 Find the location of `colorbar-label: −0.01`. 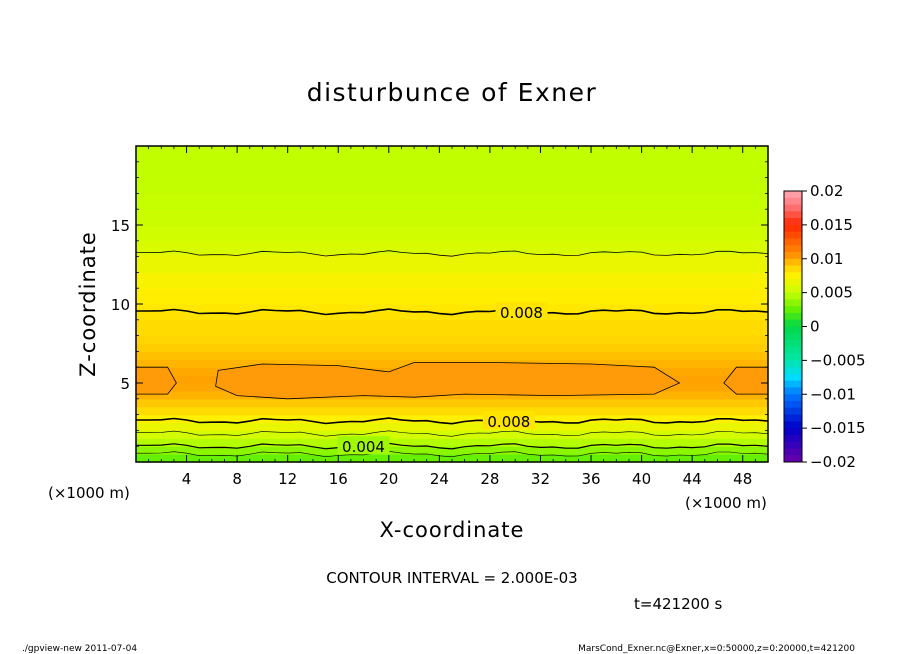

colorbar-label: −0.01 is located at coordinates (833, 394).